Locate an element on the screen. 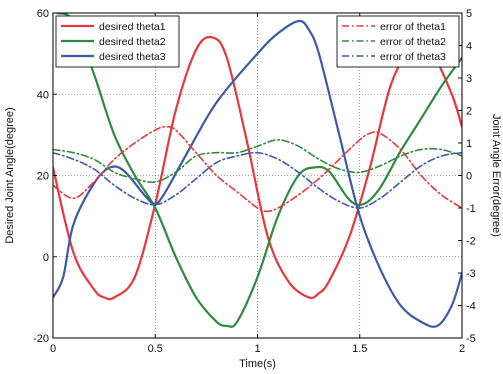  y-left-tick-label: -20 is located at coordinates (41, 339).